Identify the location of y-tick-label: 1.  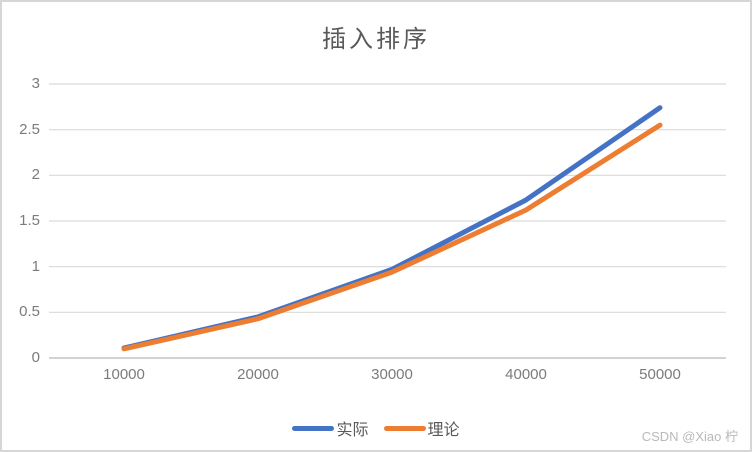
(35, 266).